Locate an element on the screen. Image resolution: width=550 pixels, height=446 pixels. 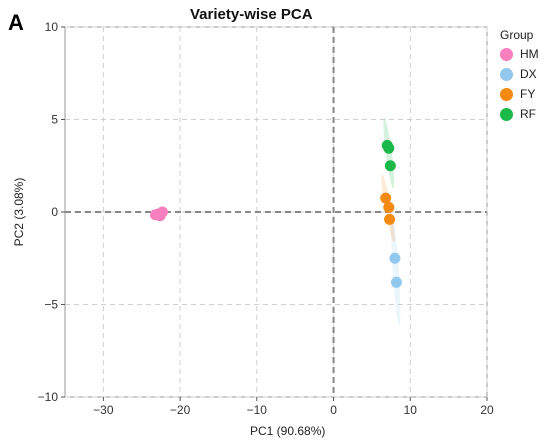
y-tick-label: −5 is located at coordinates (51, 305).